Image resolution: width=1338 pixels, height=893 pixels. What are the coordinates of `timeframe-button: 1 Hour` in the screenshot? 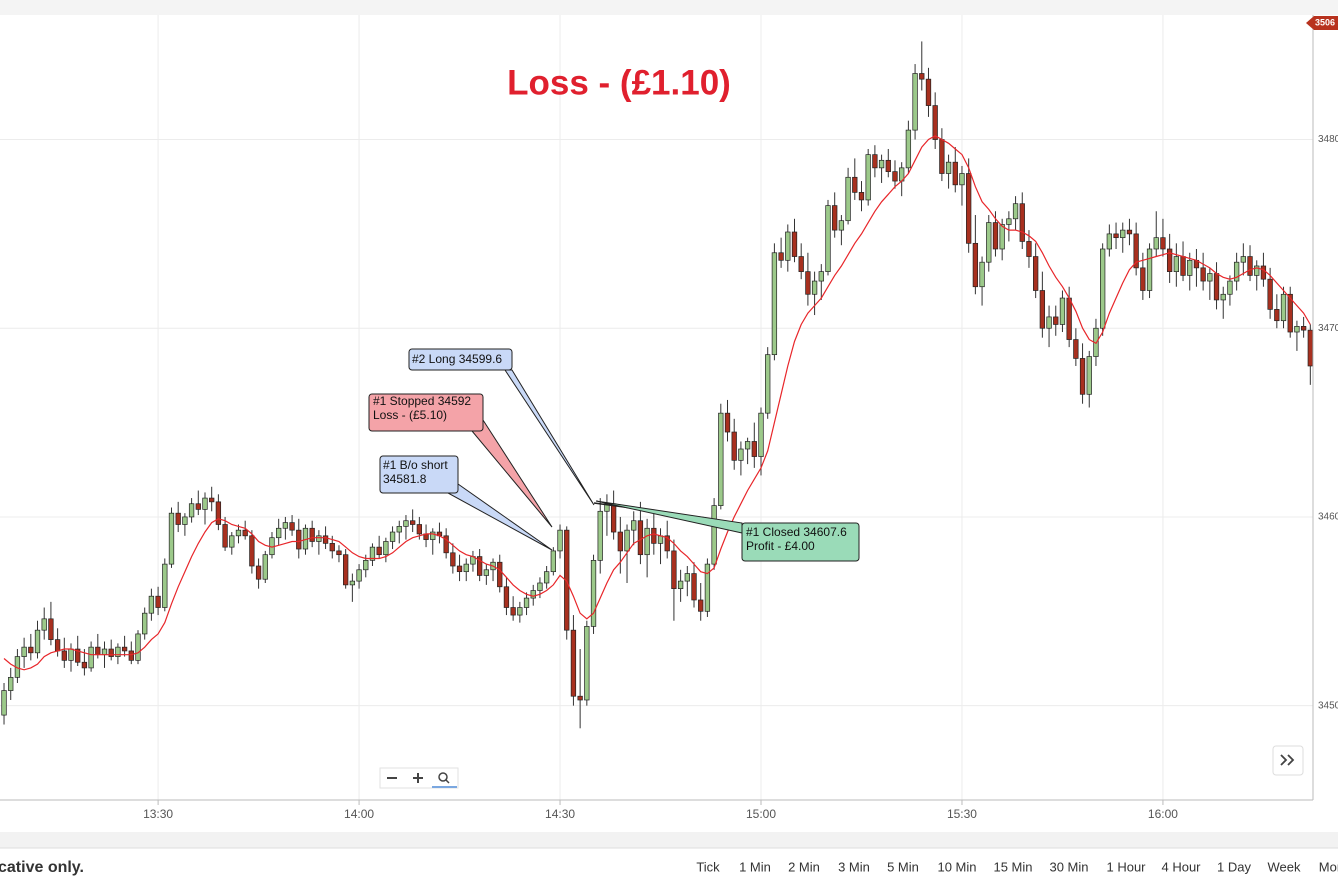 It's located at (1126, 866).